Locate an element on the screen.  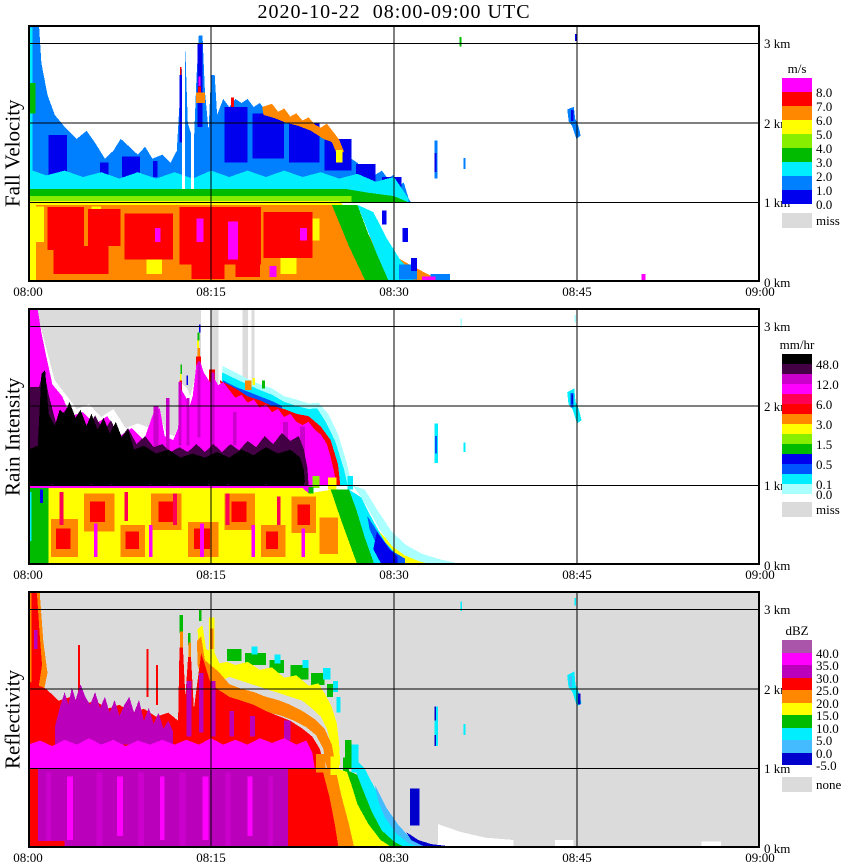
colorbar-value-label: 6.0 is located at coordinates (824, 404).